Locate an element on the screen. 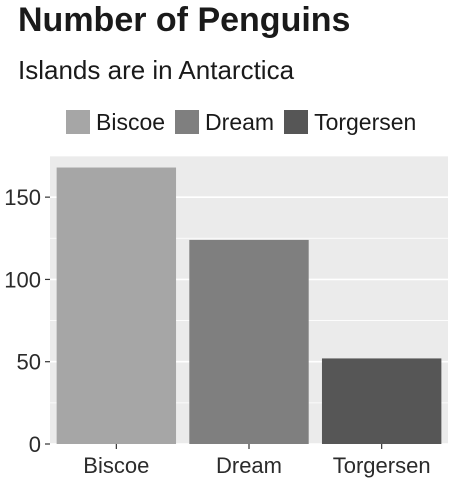 The image size is (457, 480). legend-item-dream: Dream is located at coordinates (224, 122).